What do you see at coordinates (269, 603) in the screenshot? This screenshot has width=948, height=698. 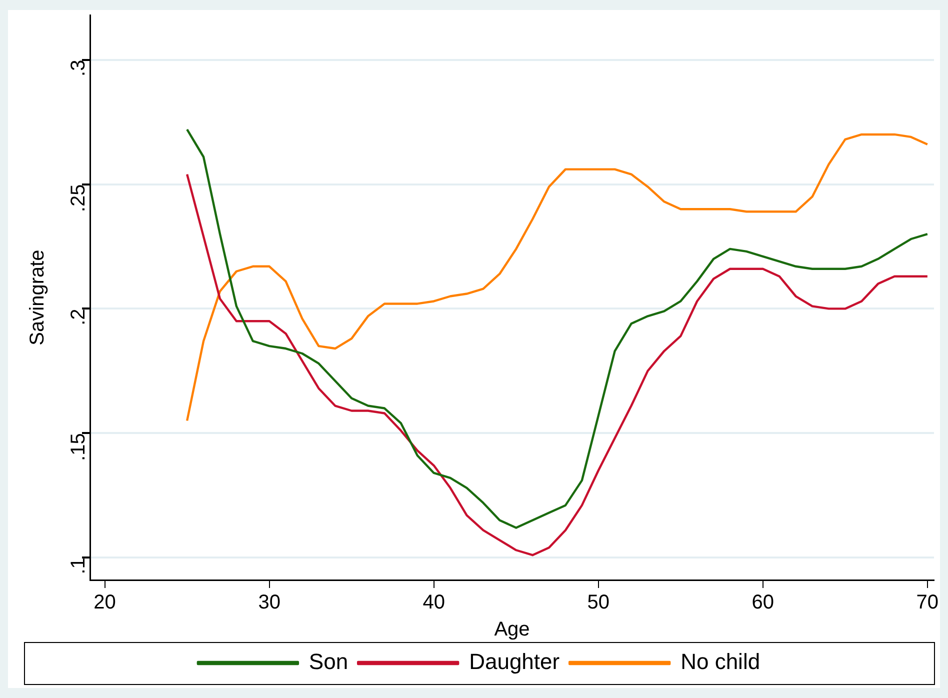 I see `x-tick-label: 30` at bounding box center [269, 603].